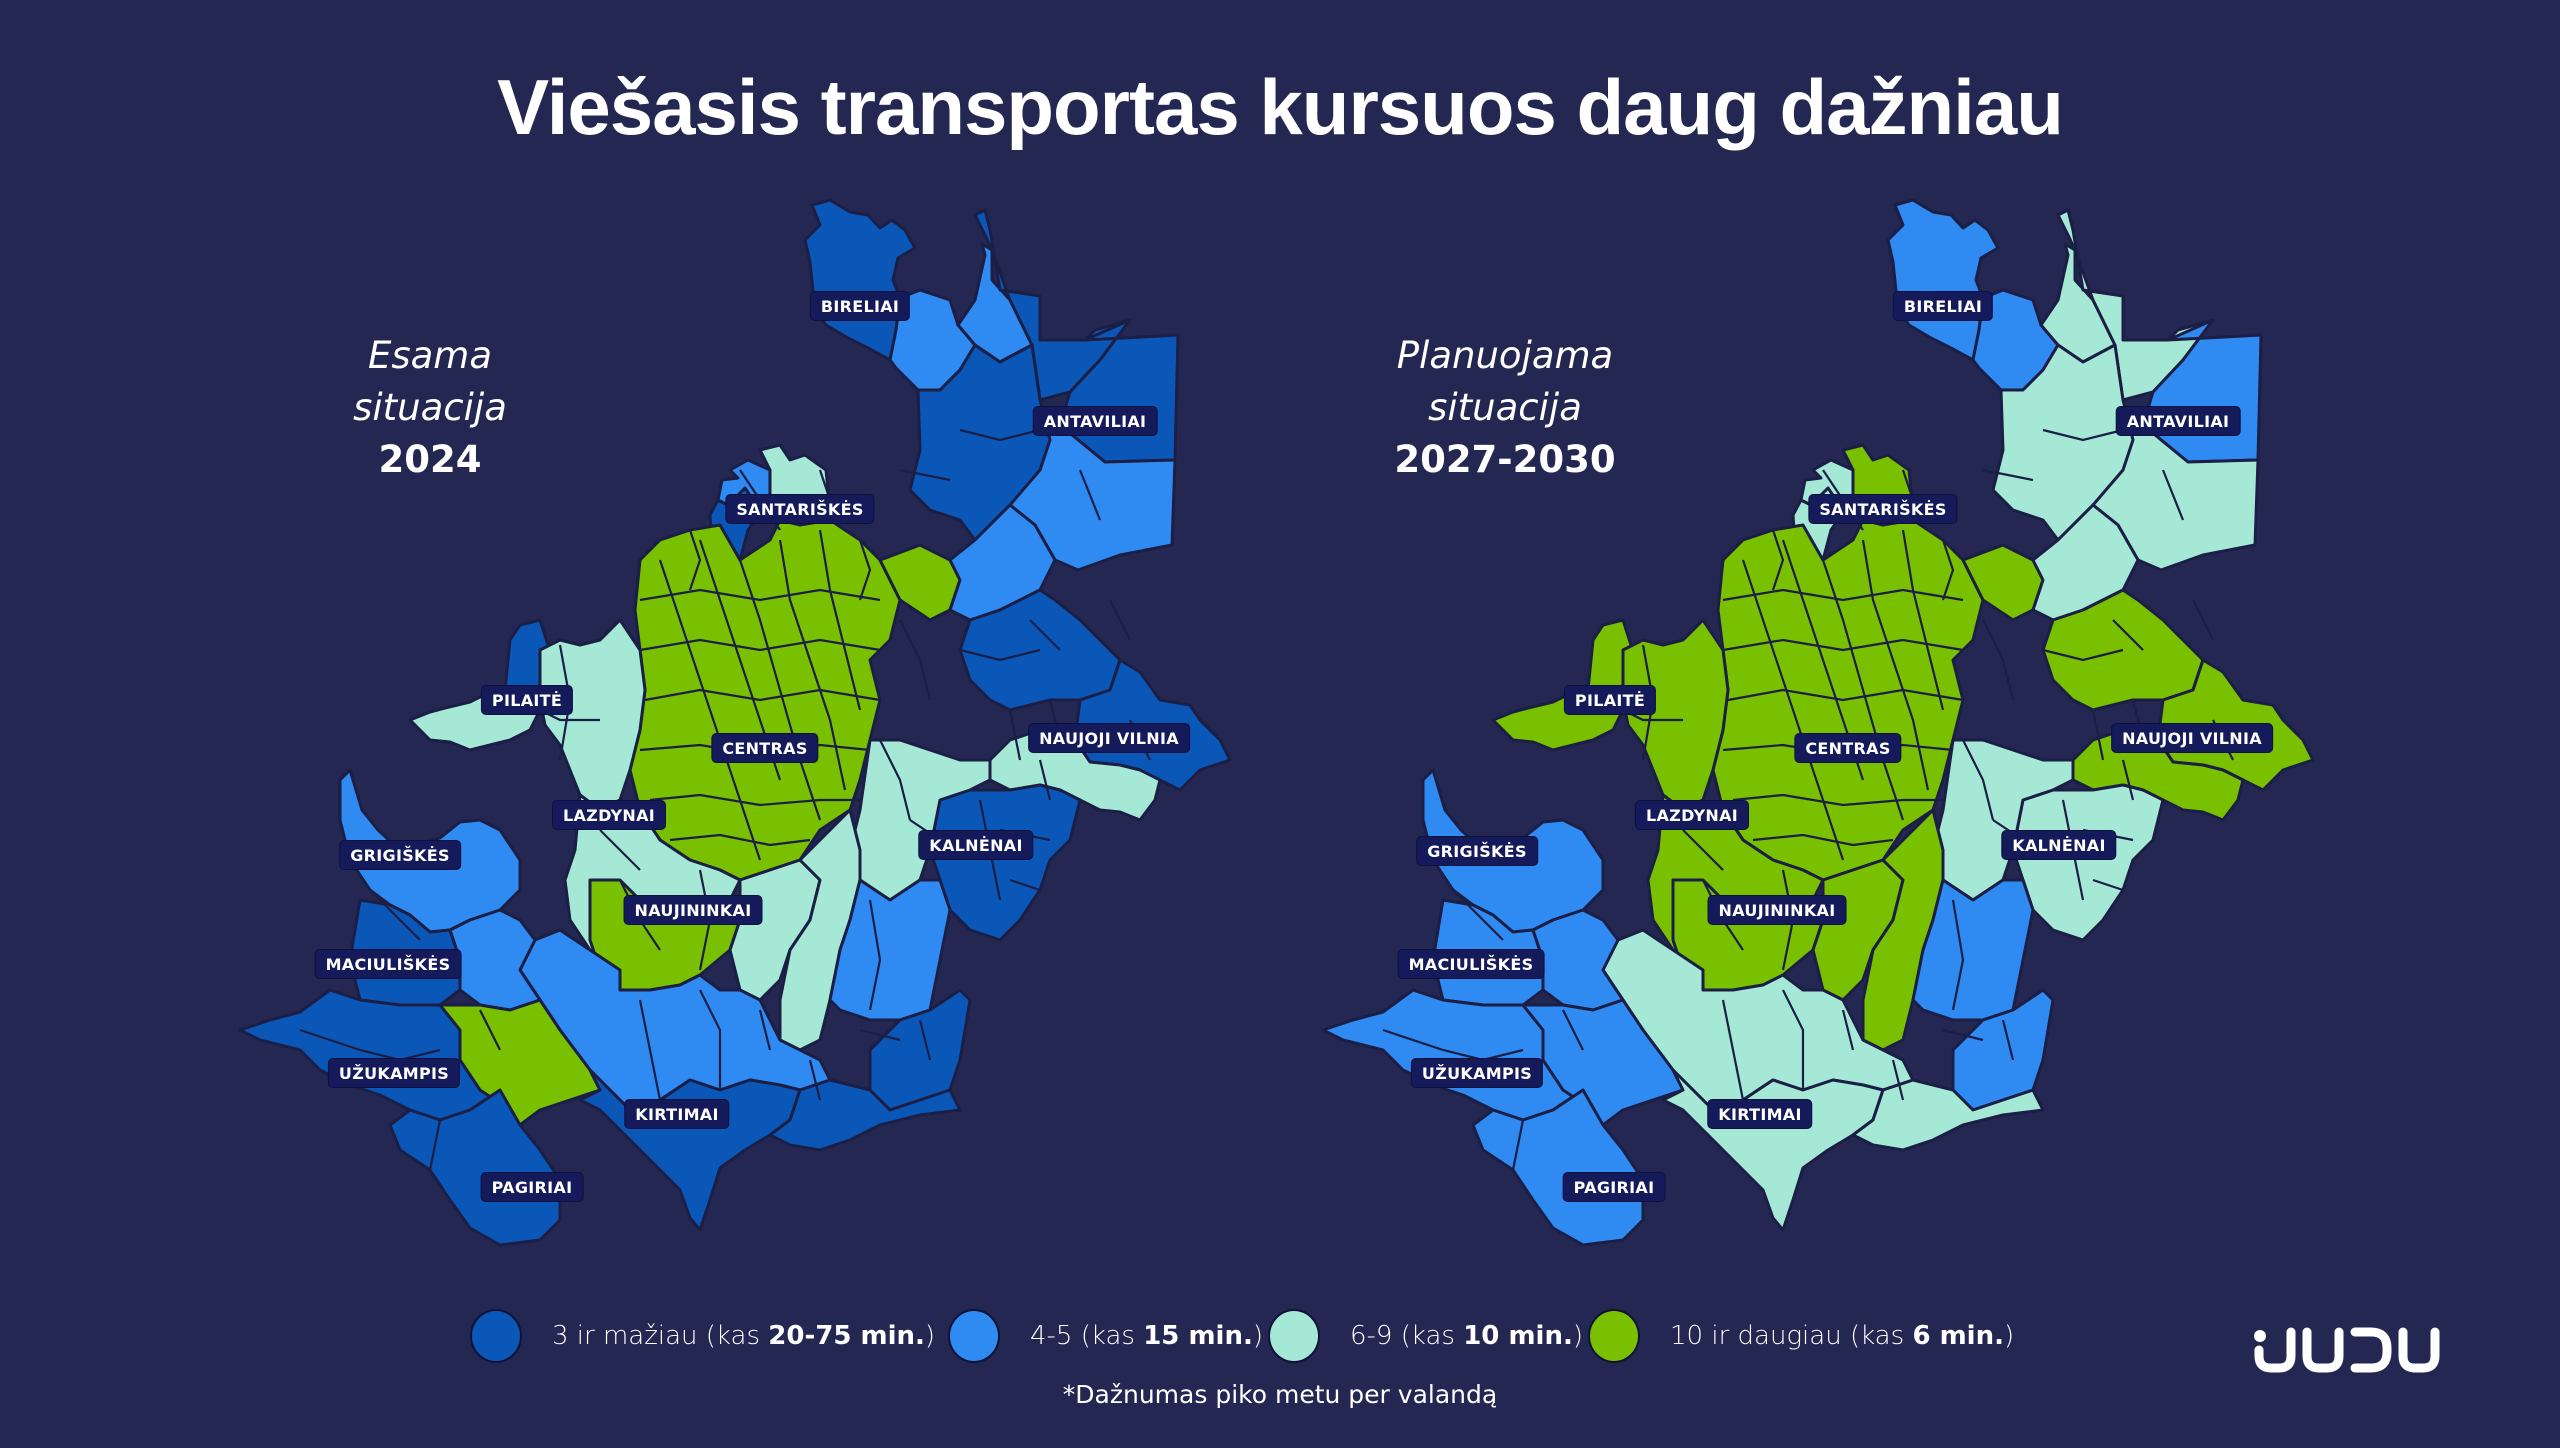 The image size is (2560, 1448). What do you see at coordinates (1505, 355) in the screenshot?
I see `planned-heading-line1: Planuojama` at bounding box center [1505, 355].